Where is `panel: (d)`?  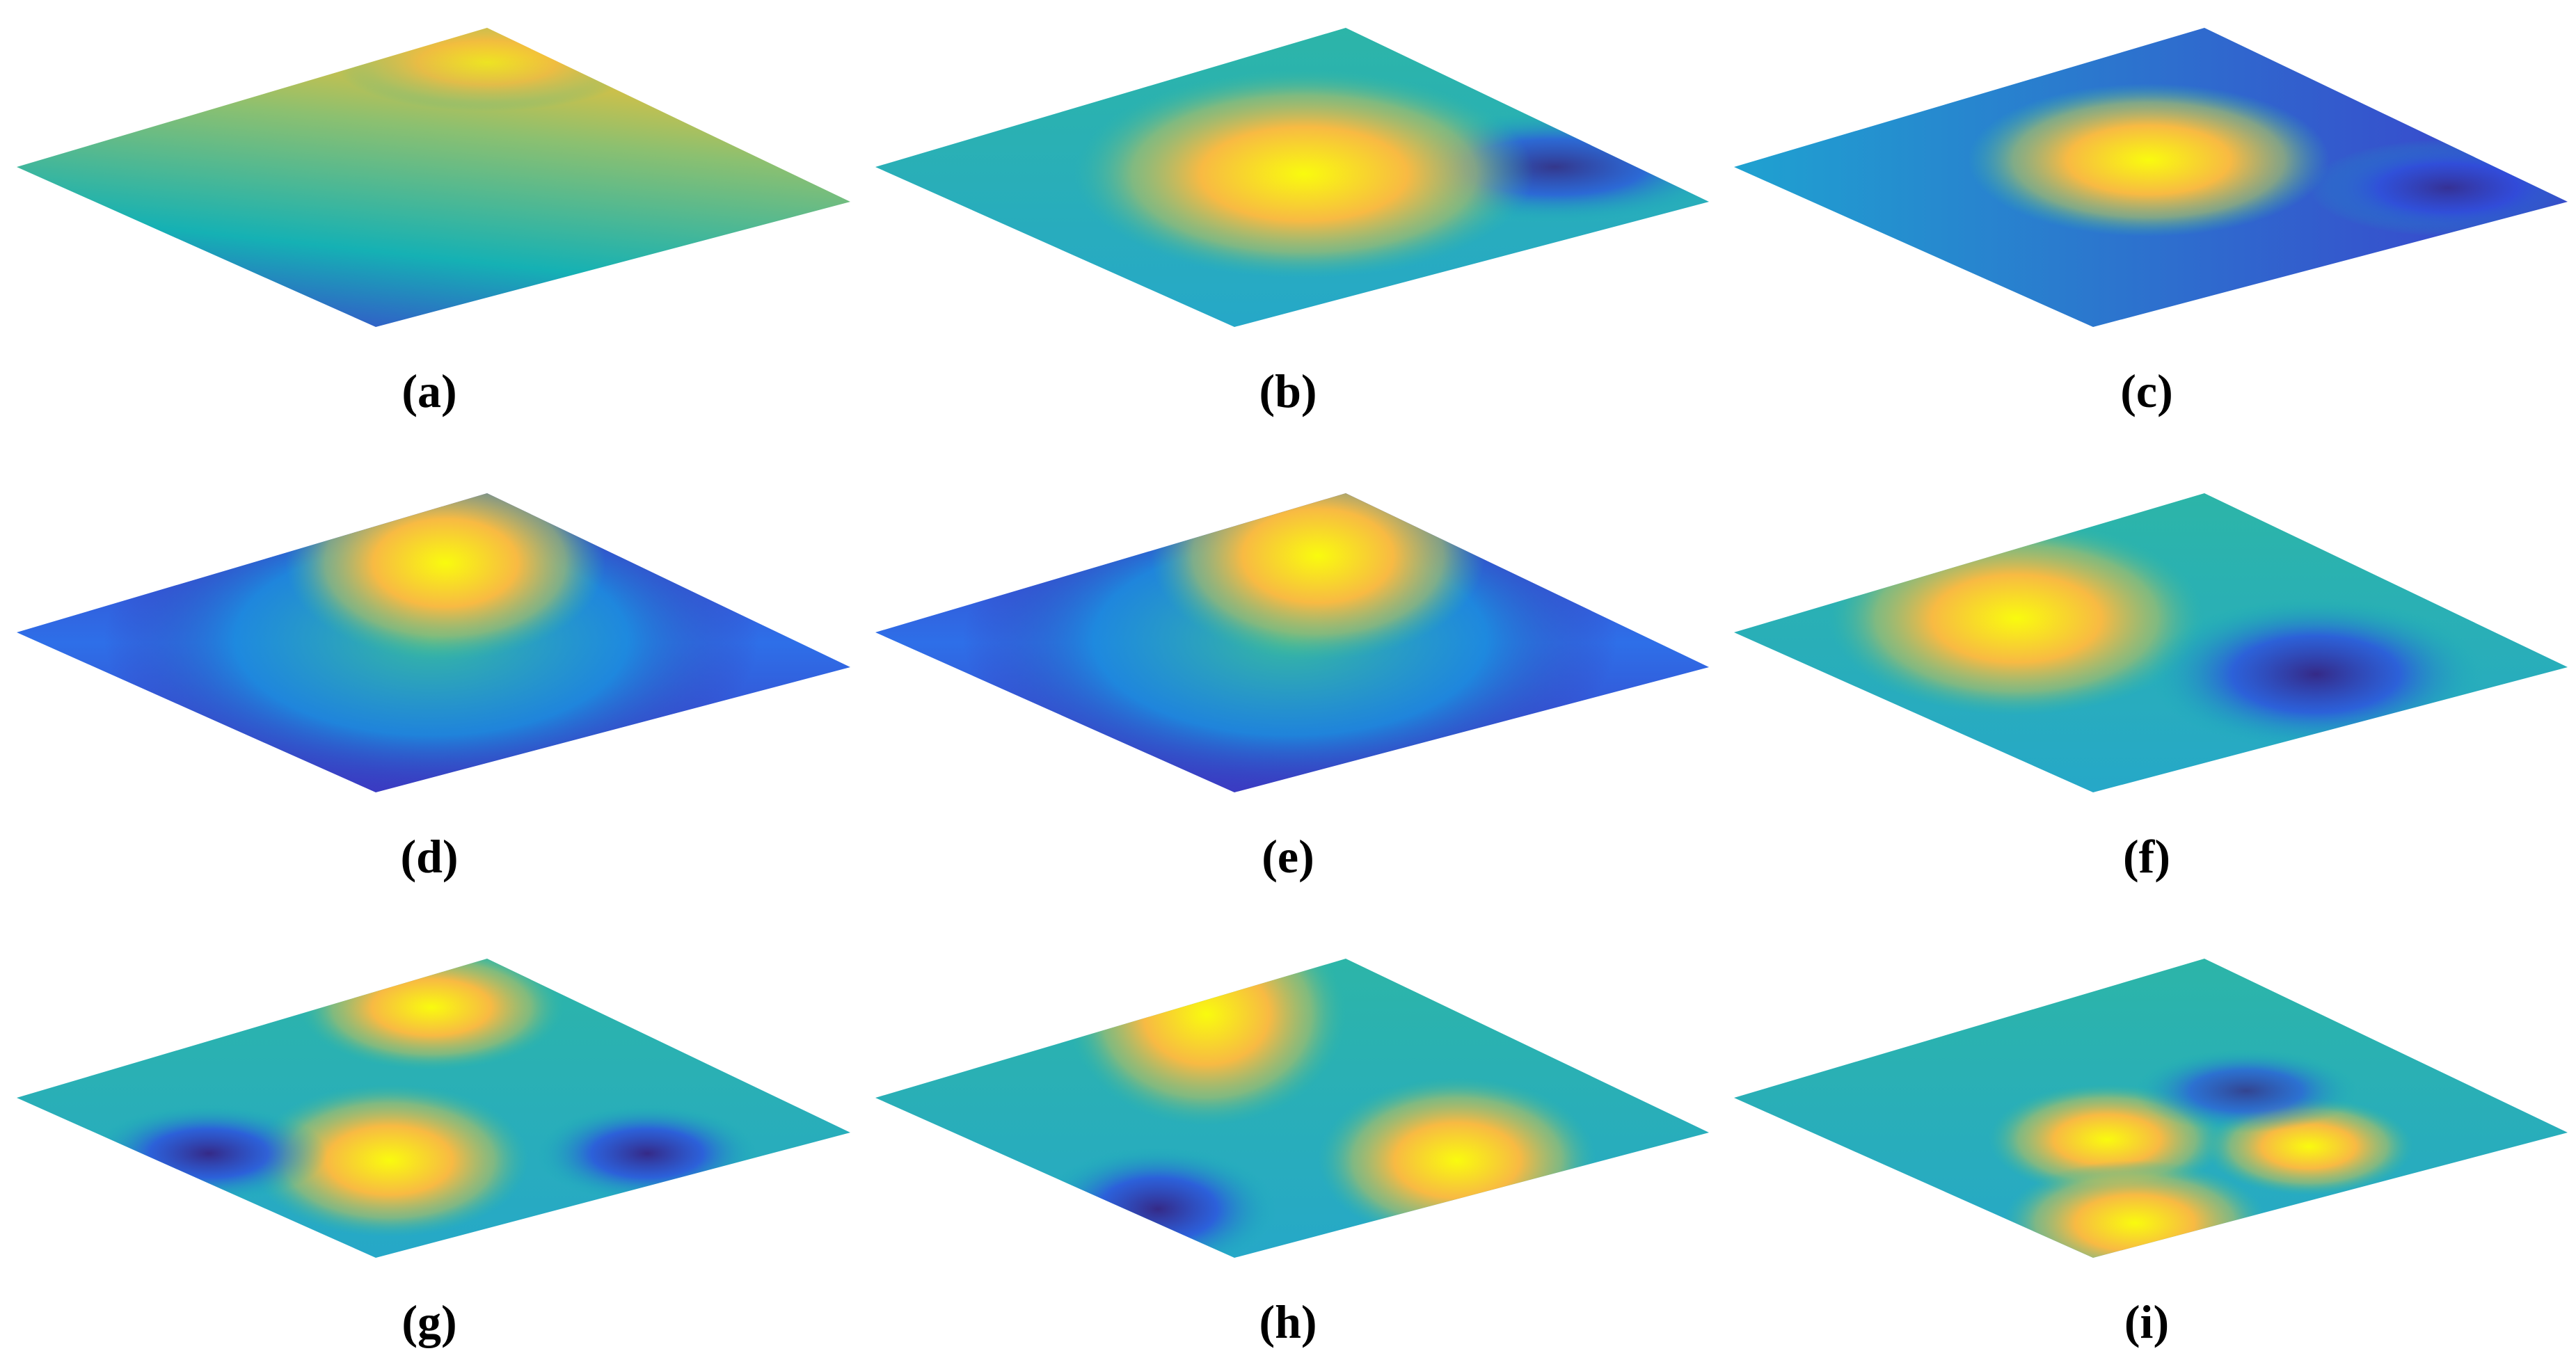
panel: (d) is located at coordinates (433, 688).